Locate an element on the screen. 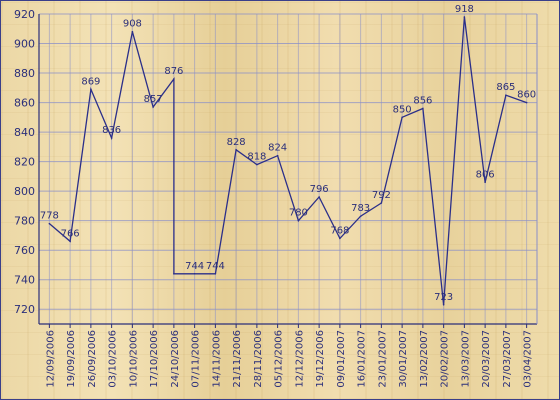 This screenshot has height=400, width=560. y-tick-label: 920 is located at coordinates (24, 14).